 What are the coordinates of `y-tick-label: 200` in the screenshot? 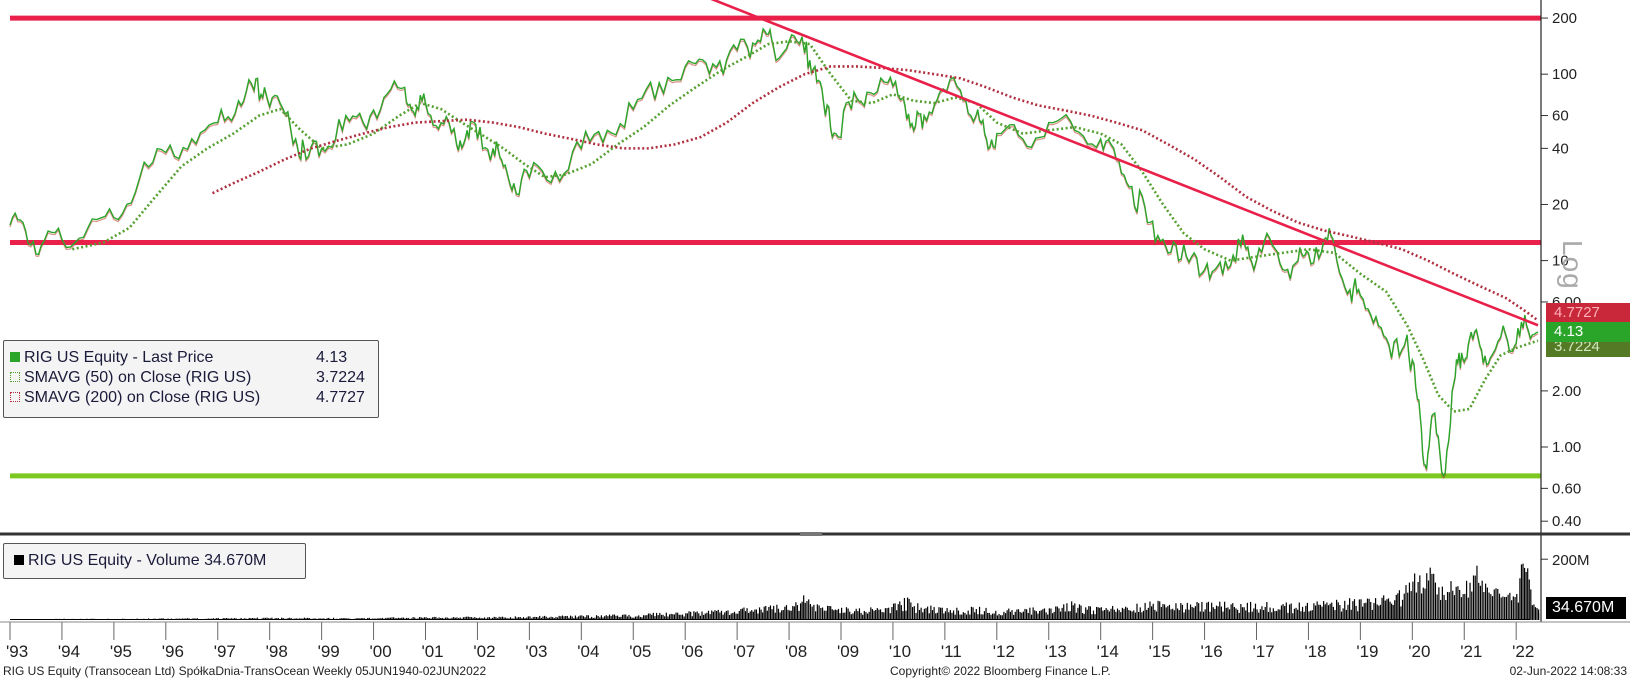 It's located at (1564, 18).